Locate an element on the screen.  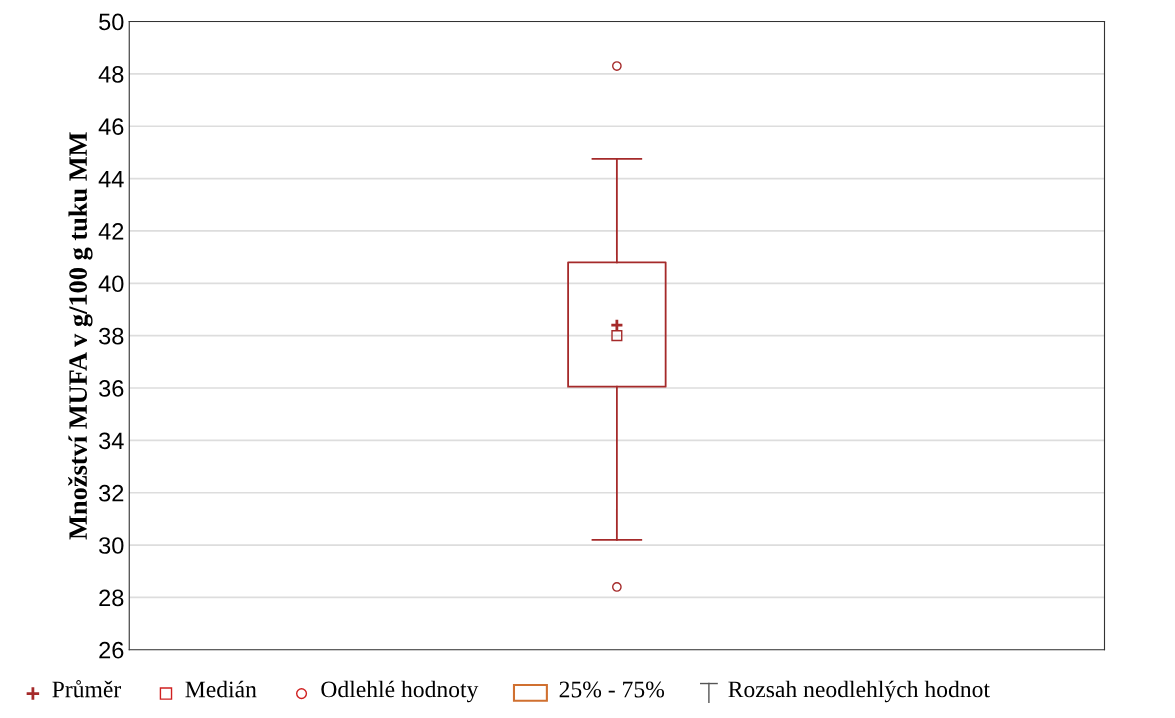
text: 25% - 75% is located at coordinates (612, 689).